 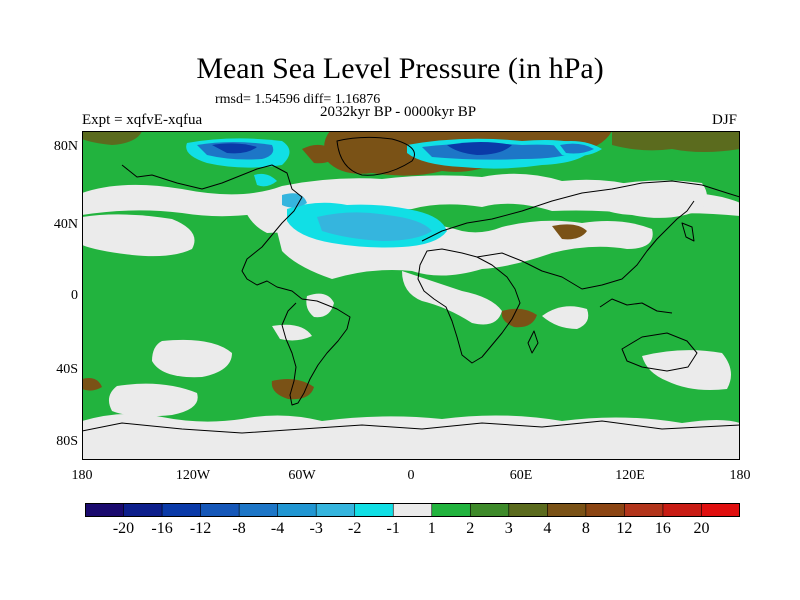 I want to click on lon-label-60w: 60W, so click(x=302, y=475).